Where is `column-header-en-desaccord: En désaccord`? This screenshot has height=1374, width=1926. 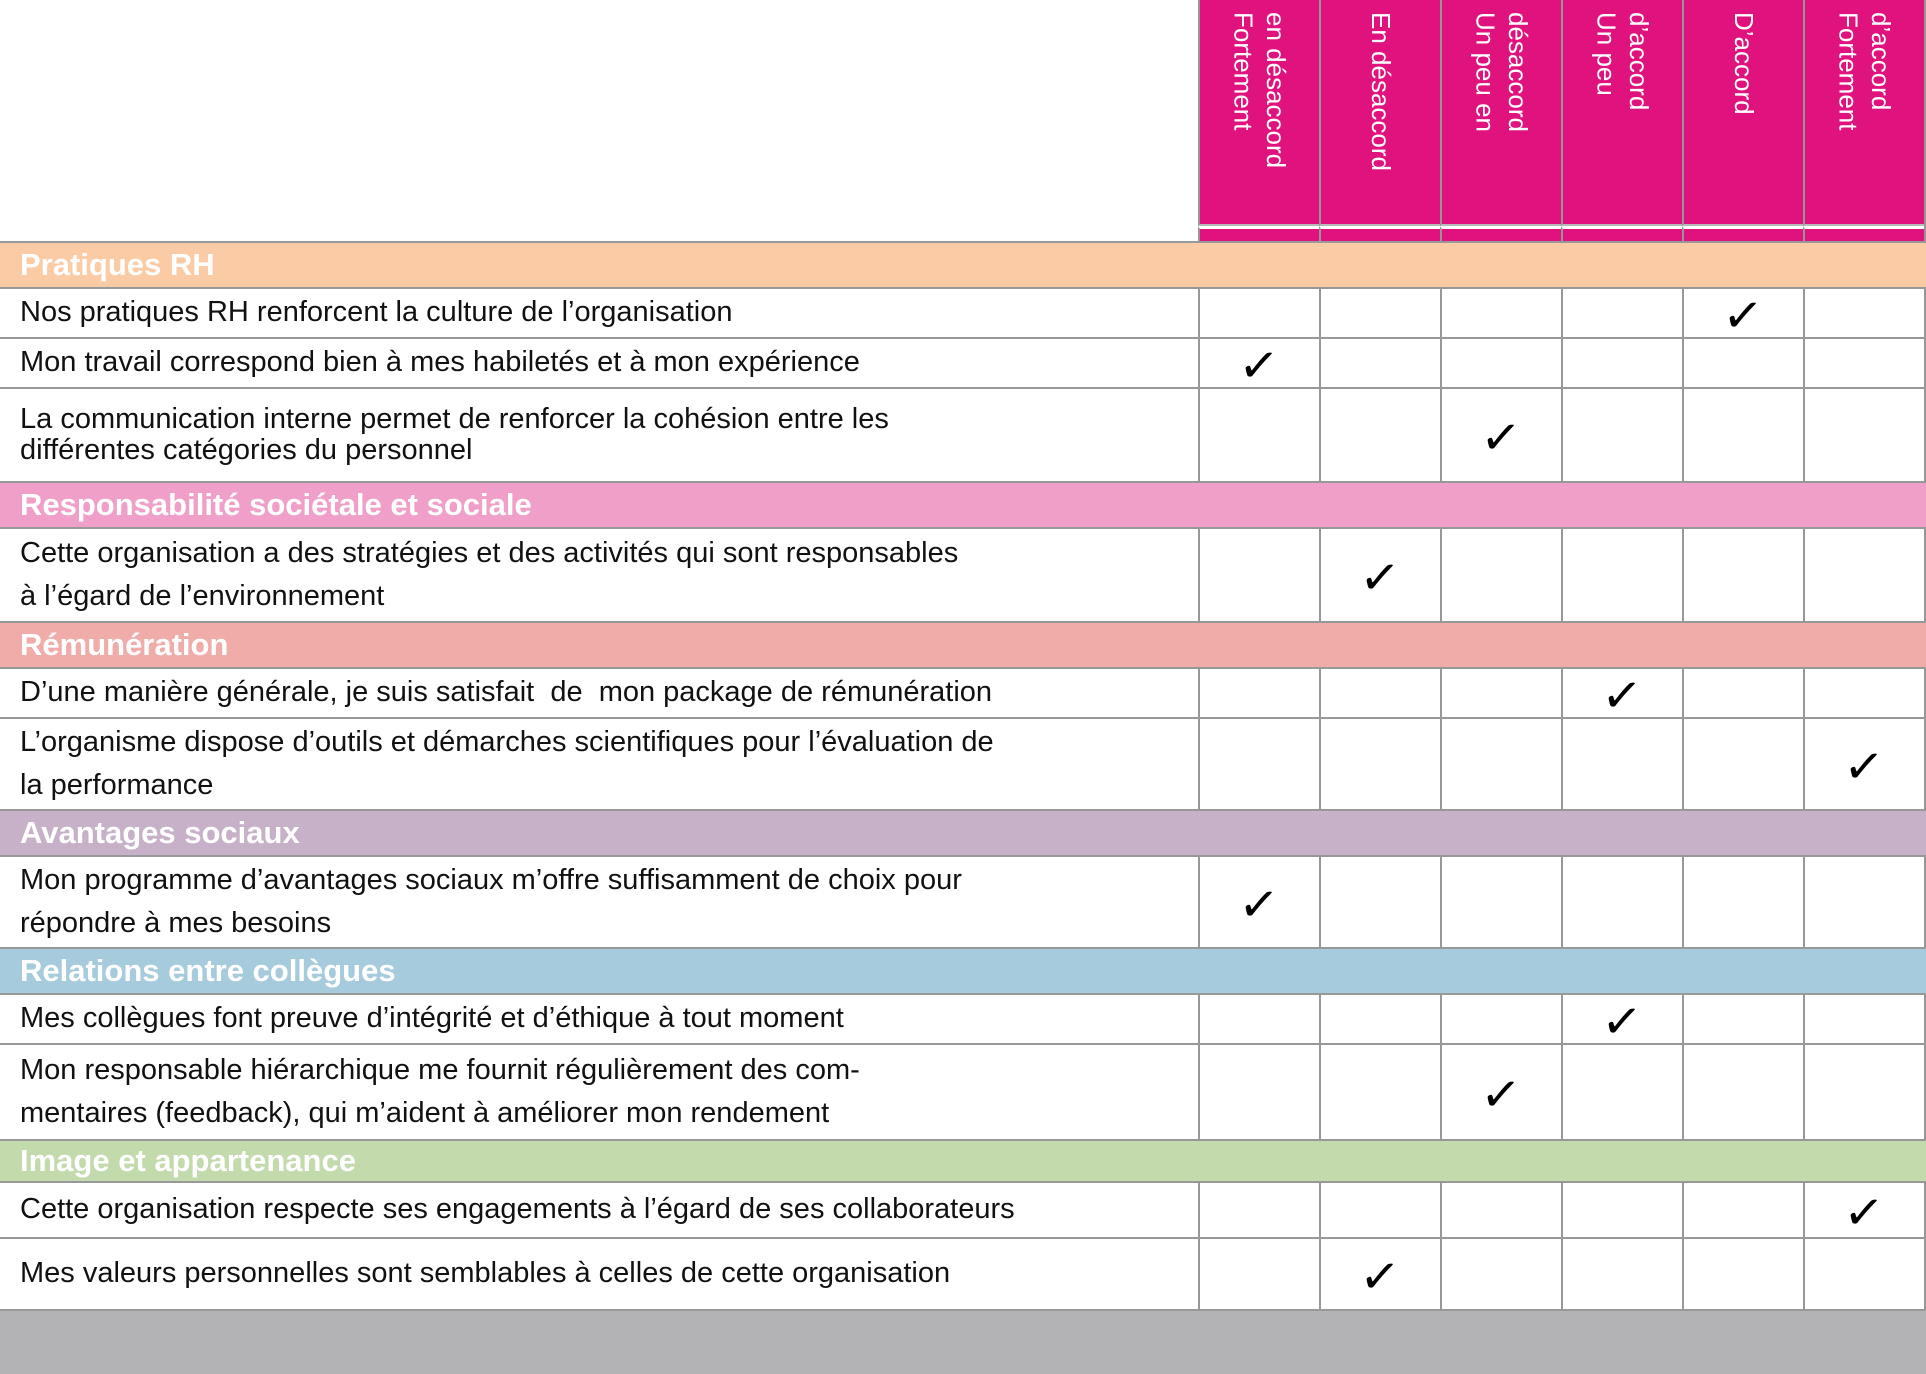 column-header-en-desaccord: En désaccord is located at coordinates (1379, 113).